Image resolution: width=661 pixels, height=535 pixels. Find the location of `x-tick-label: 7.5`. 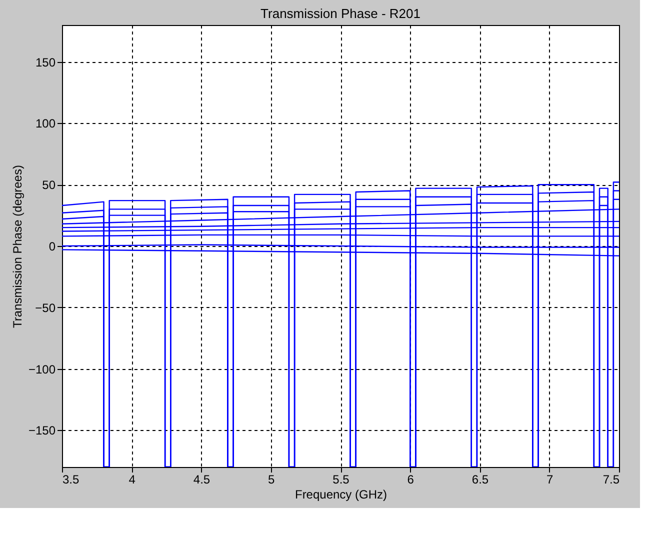

x-tick-label: 7.5 is located at coordinates (611, 479).